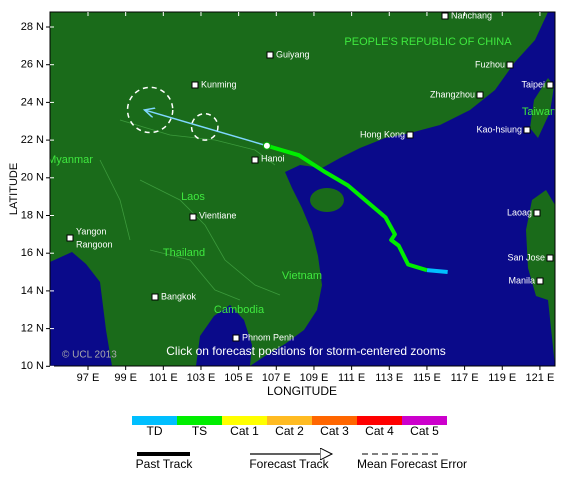 The width and height of the screenshot is (580, 481). I want to click on lon-tick-label: 101 E, so click(163, 378).